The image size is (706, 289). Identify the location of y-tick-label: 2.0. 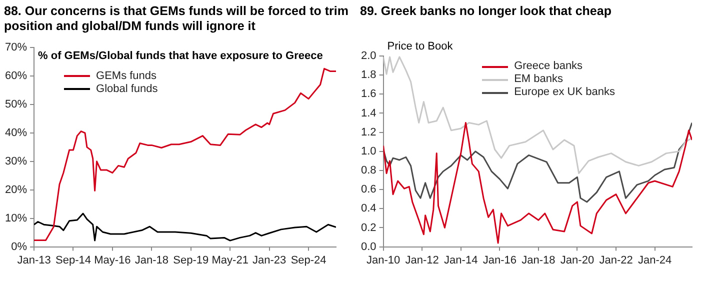
(368, 56).